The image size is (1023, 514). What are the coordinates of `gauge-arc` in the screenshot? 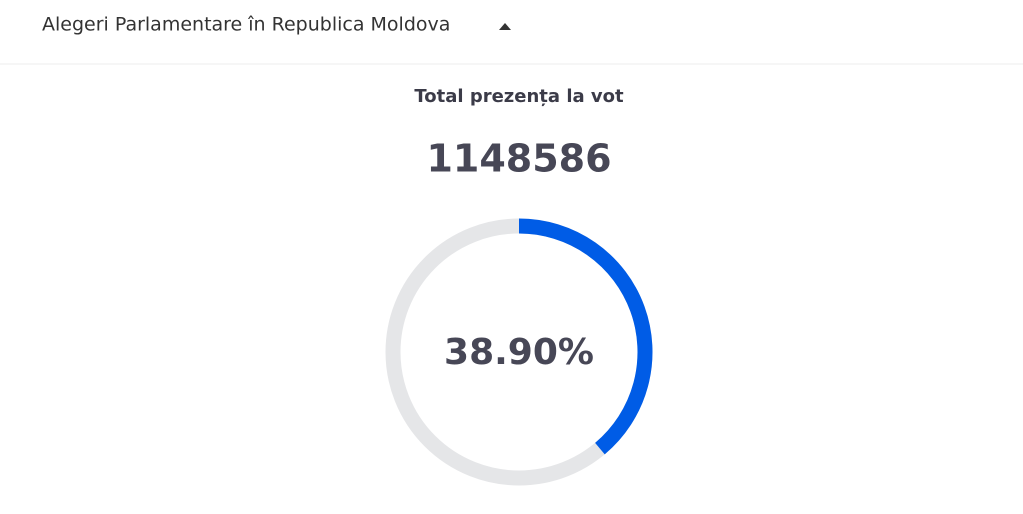 It's located at (585, 336).